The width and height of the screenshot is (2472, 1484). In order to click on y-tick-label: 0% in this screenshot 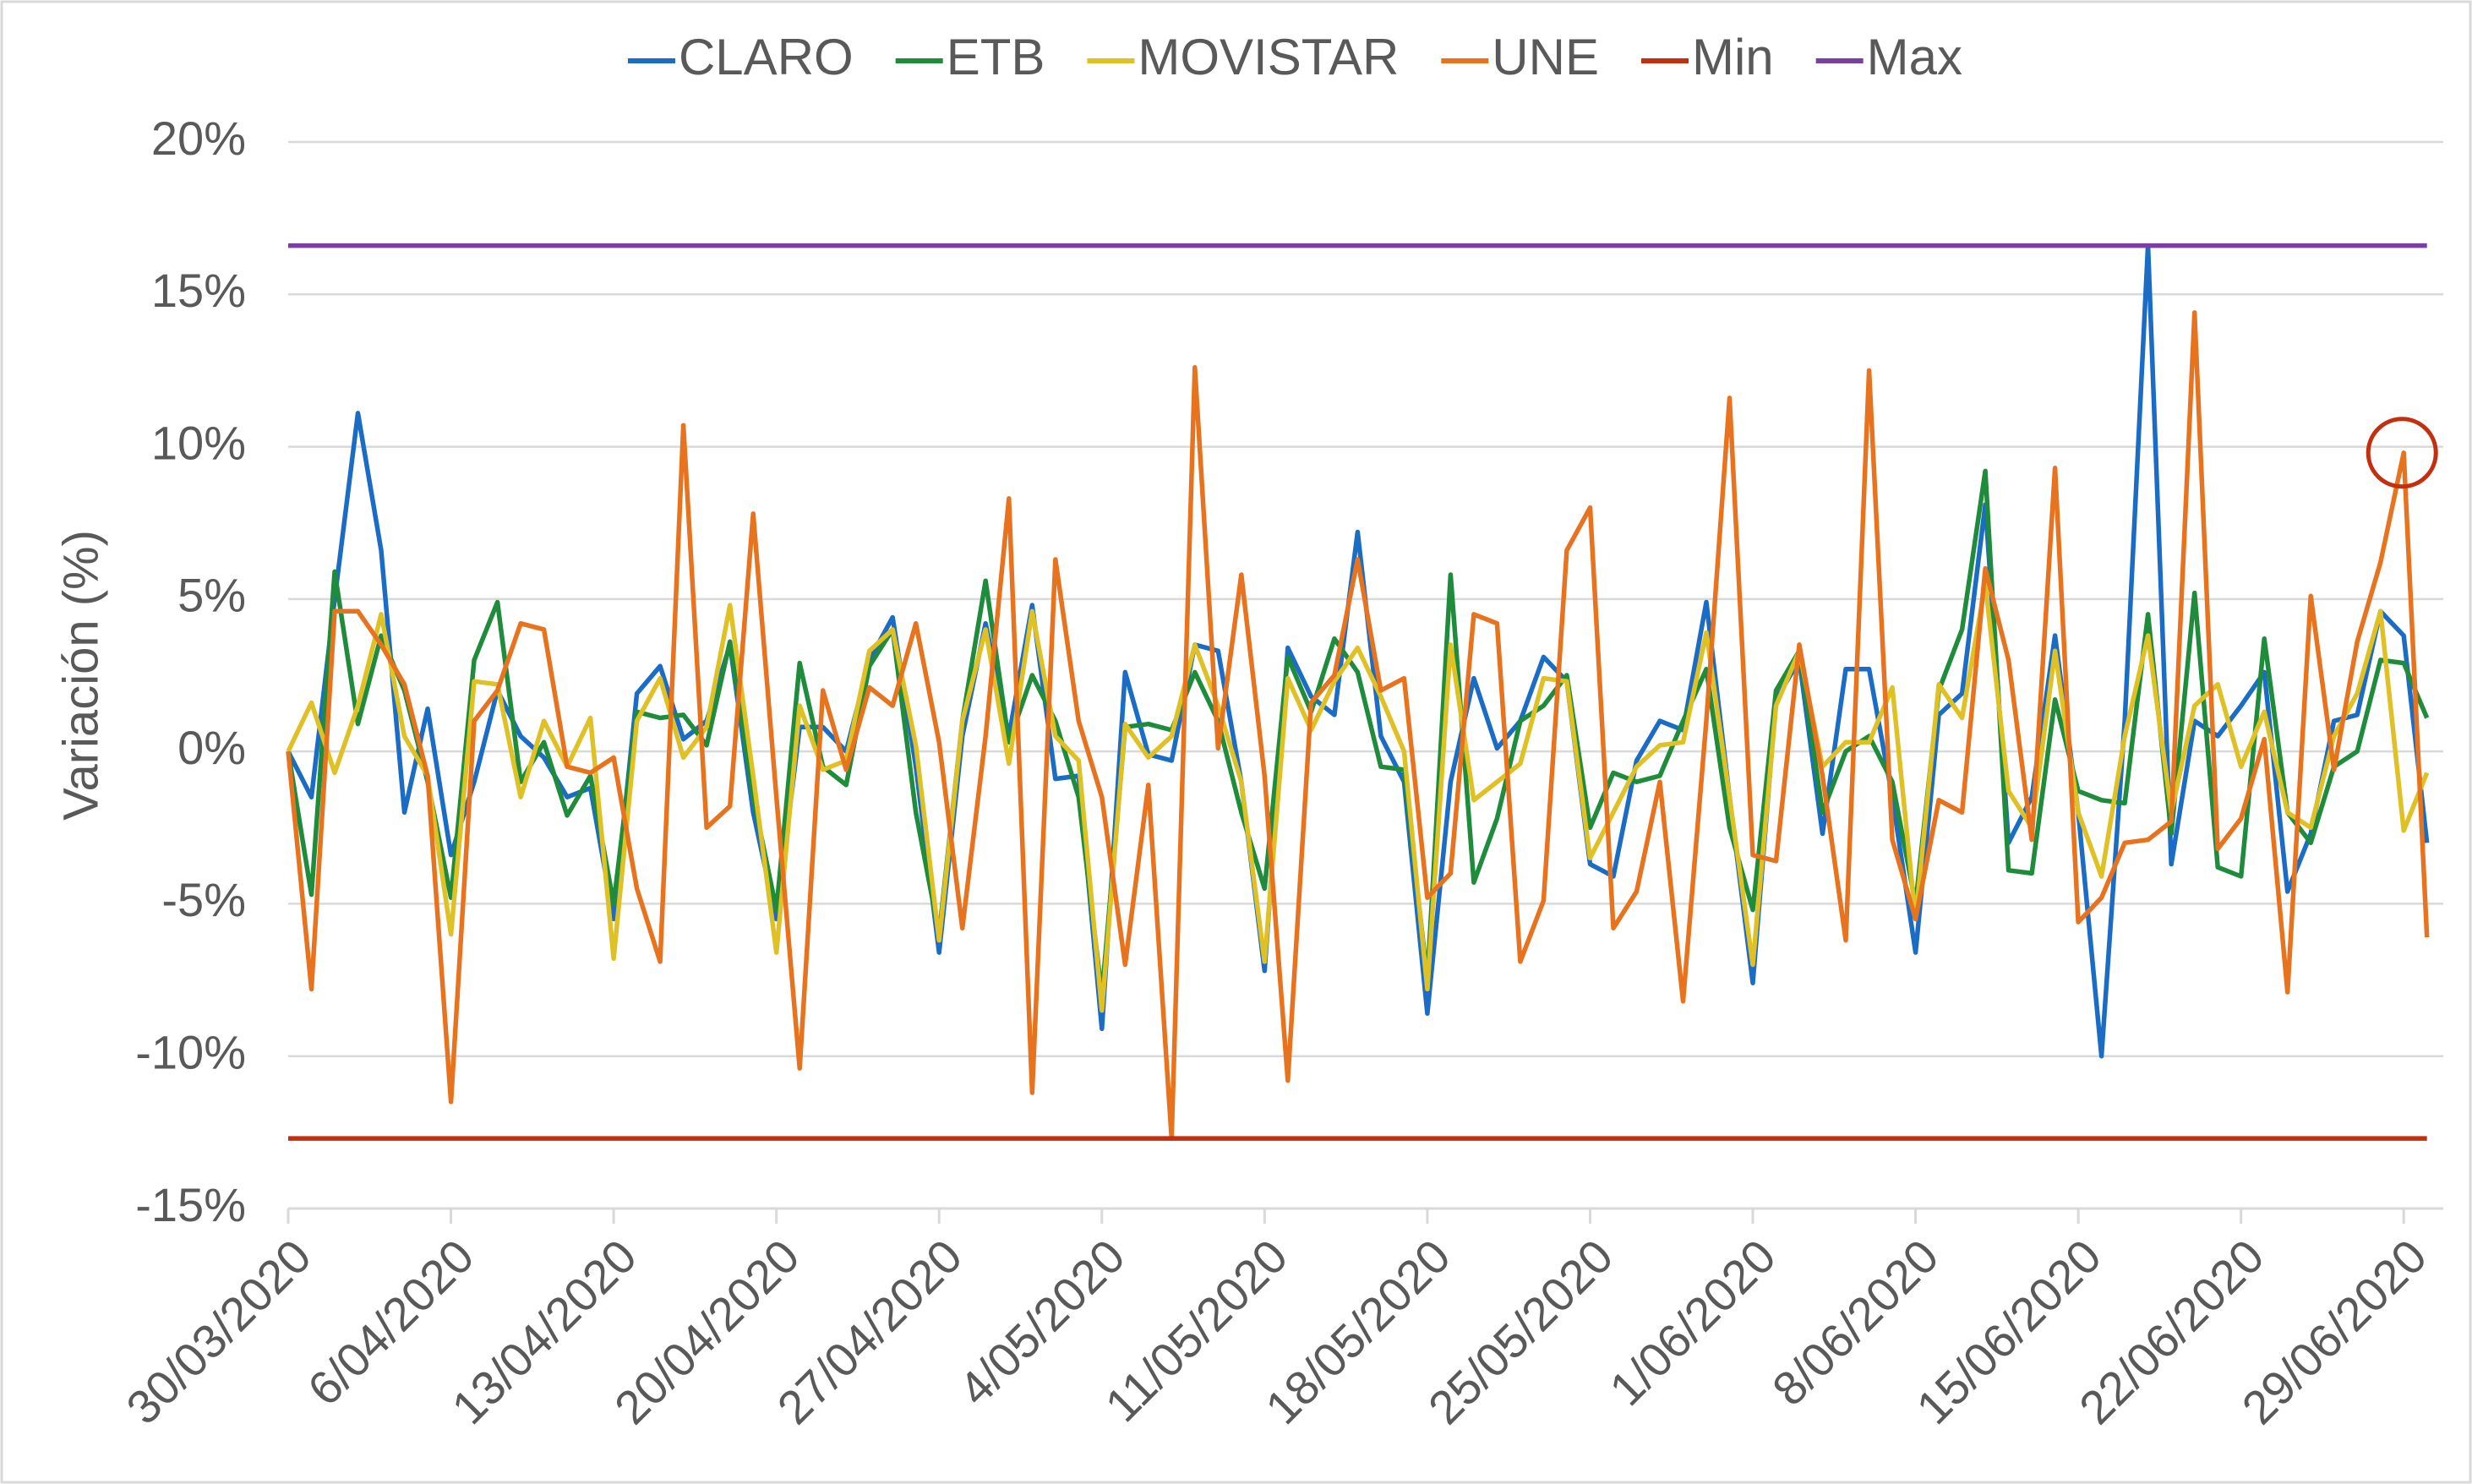, I will do `click(211, 748)`.